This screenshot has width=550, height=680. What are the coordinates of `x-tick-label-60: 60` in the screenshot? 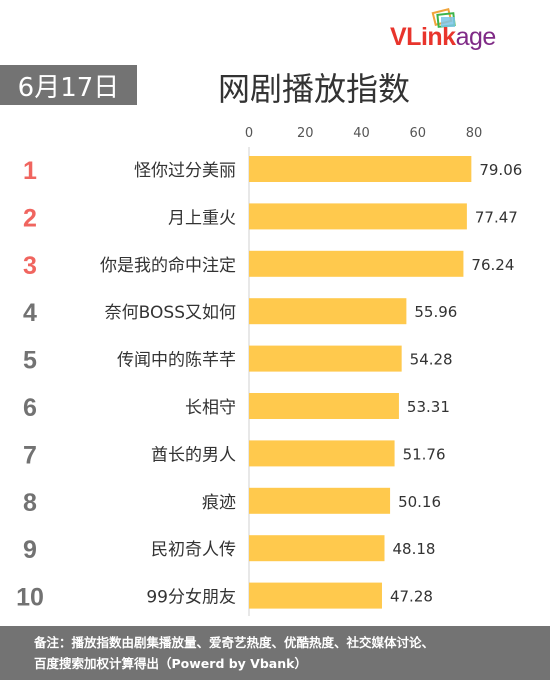 It's located at (417, 133).